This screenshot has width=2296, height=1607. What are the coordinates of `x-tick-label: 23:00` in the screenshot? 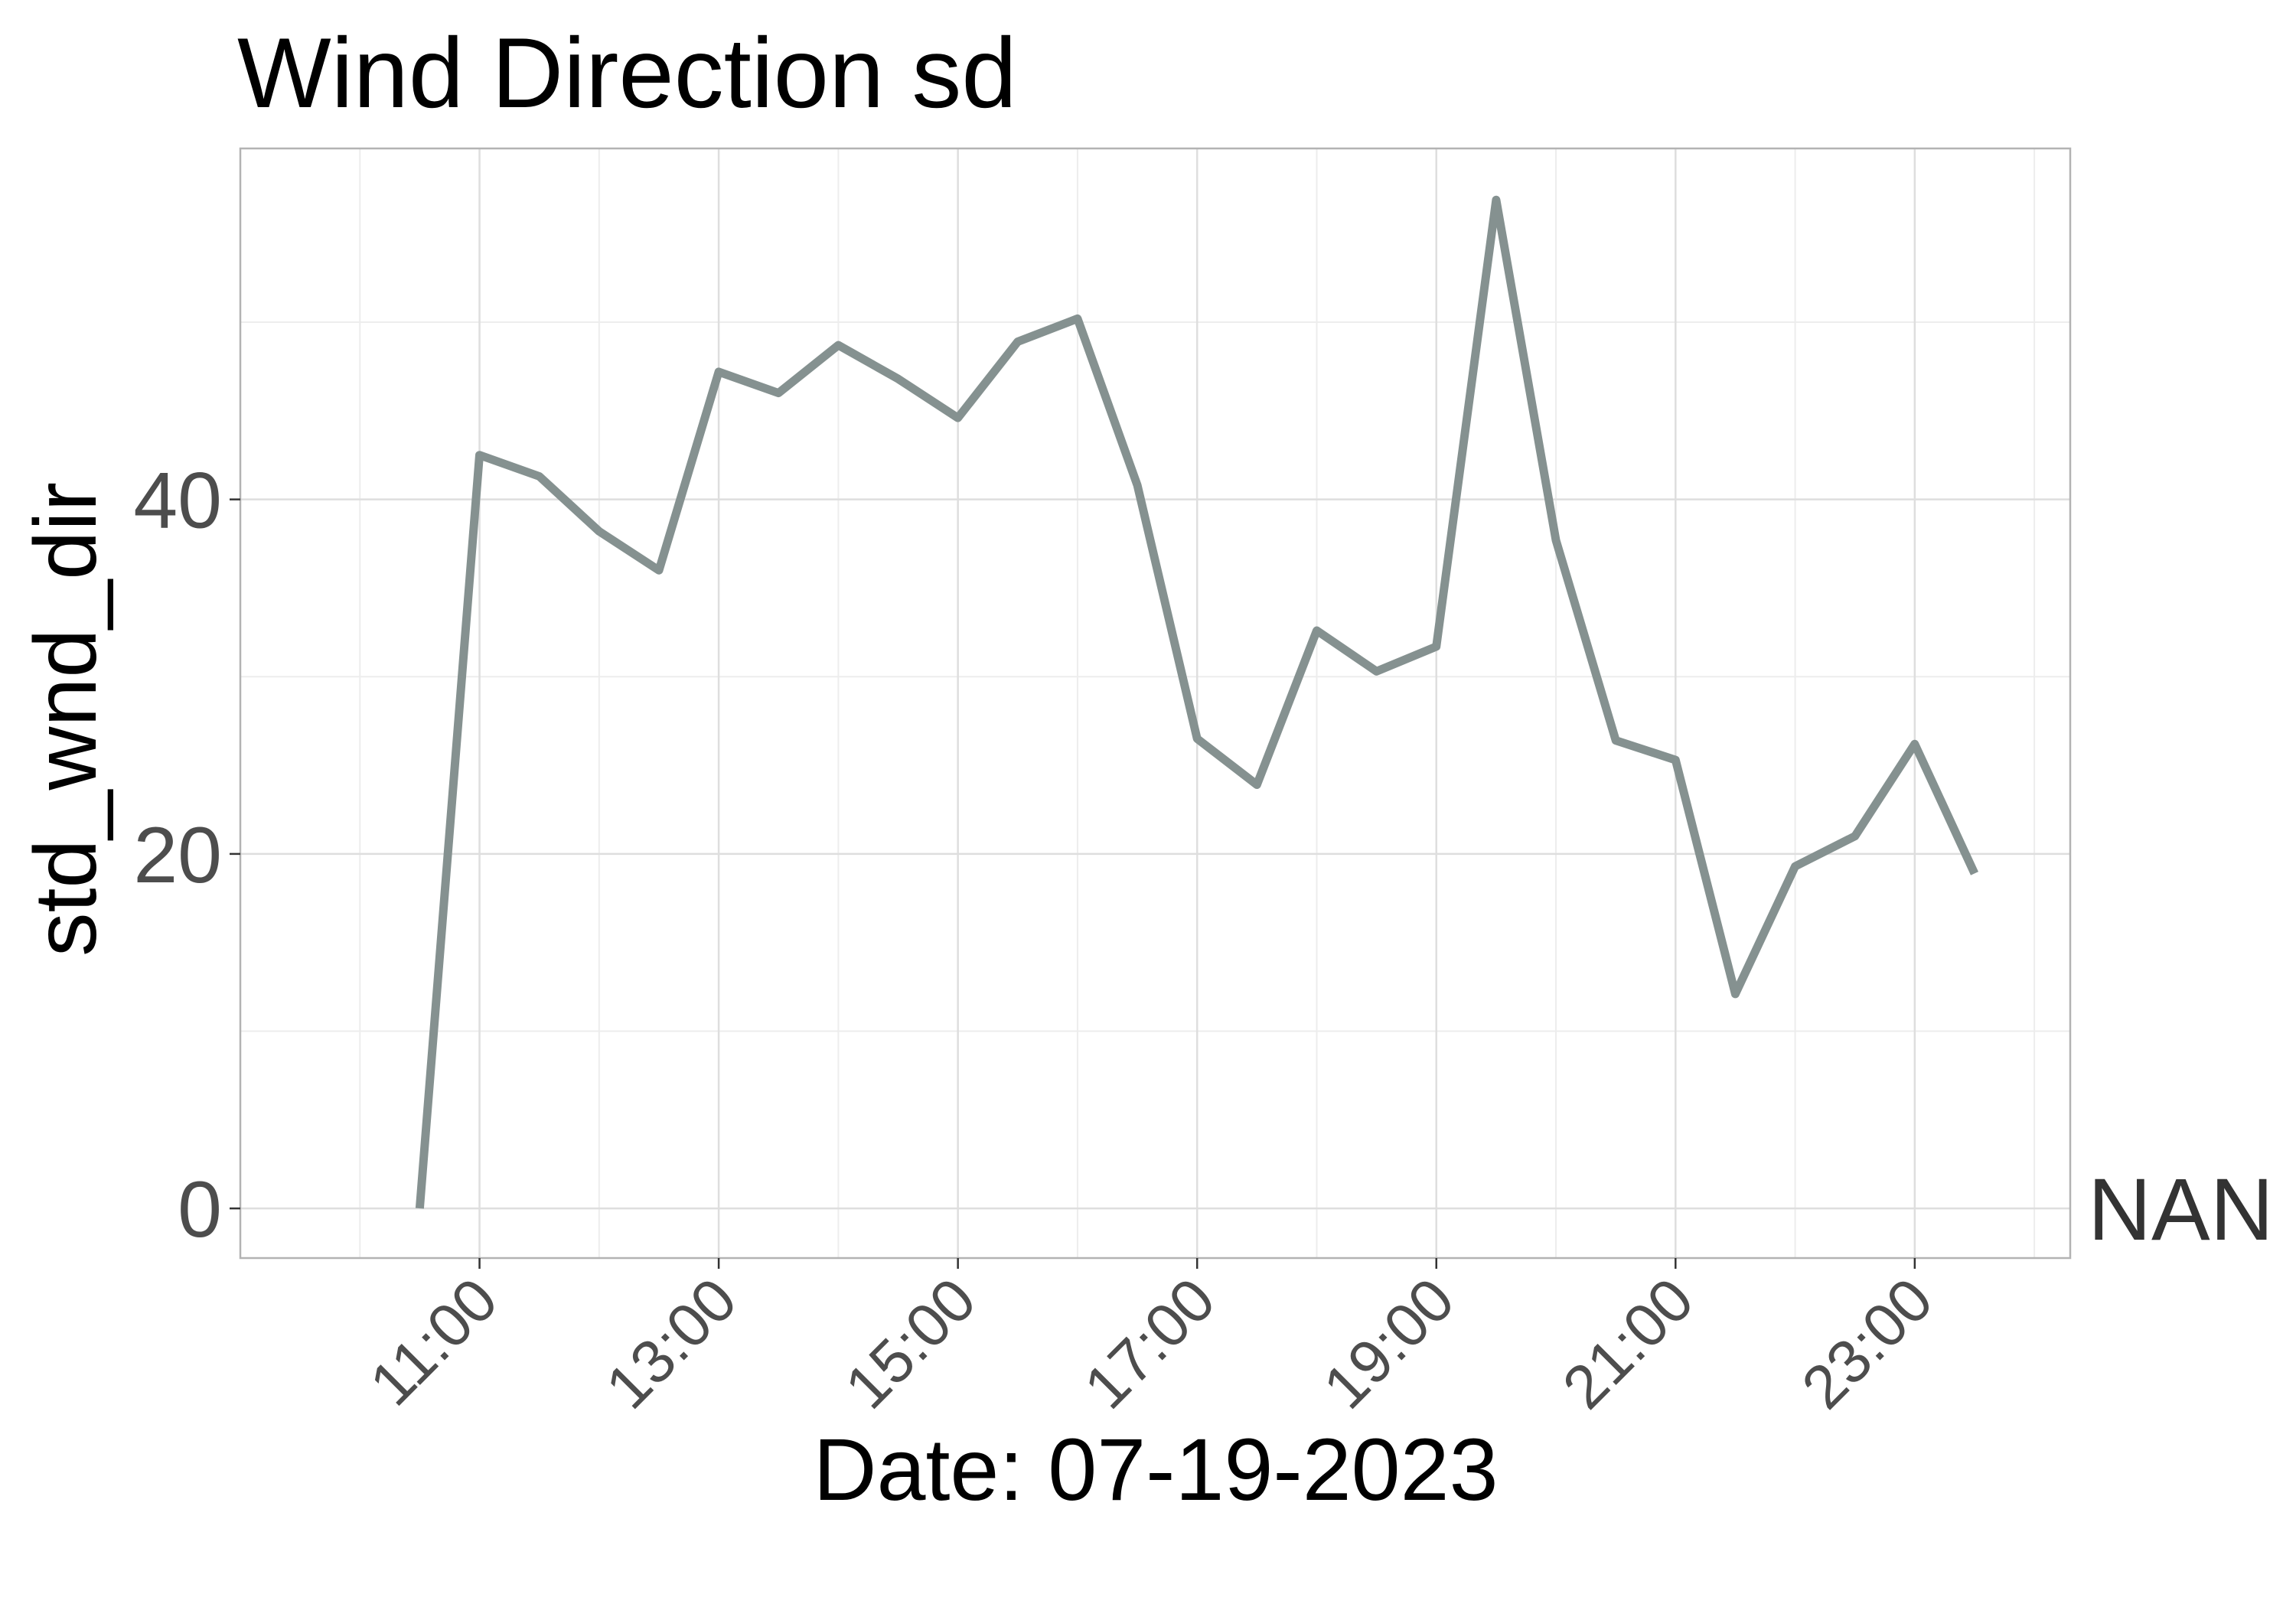 It's located at (1867, 1343).